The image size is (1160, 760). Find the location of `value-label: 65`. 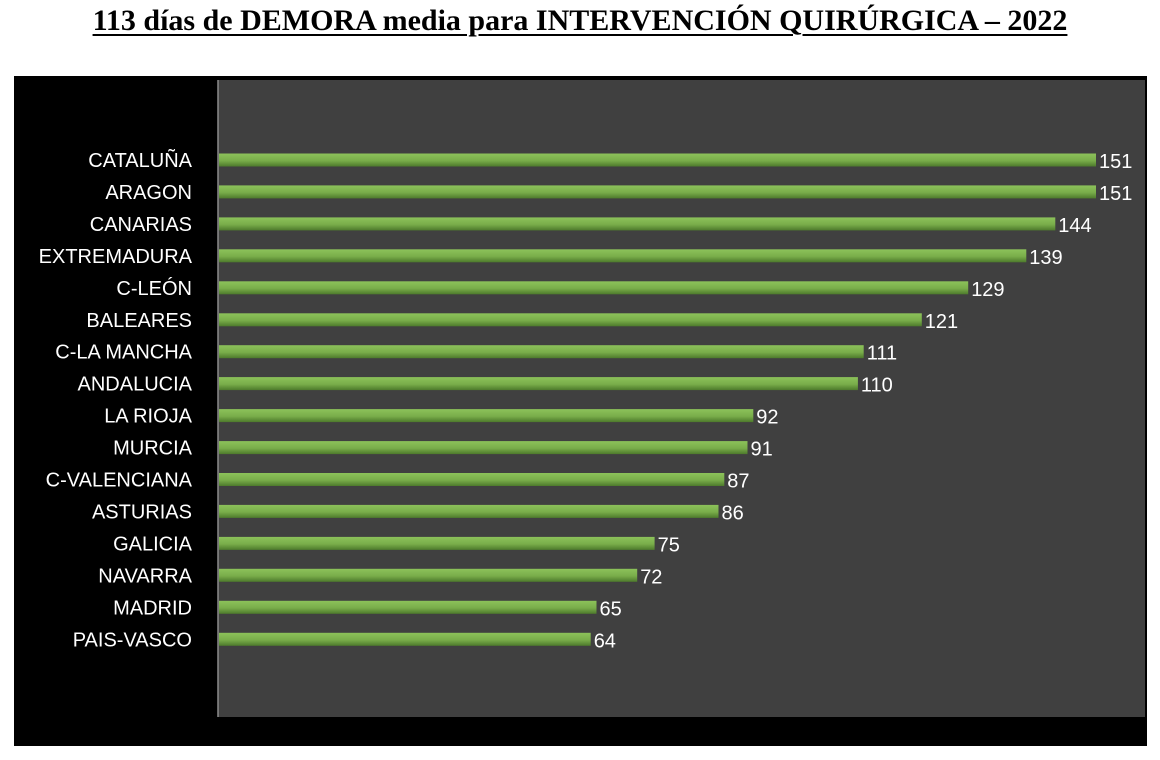

value-label: 65 is located at coordinates (611, 609).